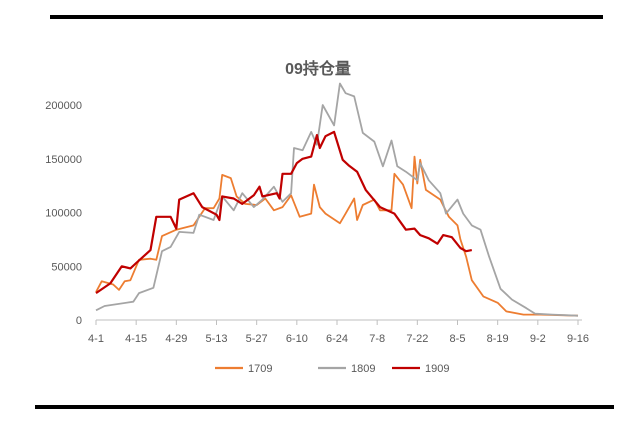  I want to click on y-tick-label: 100000, so click(63, 214).